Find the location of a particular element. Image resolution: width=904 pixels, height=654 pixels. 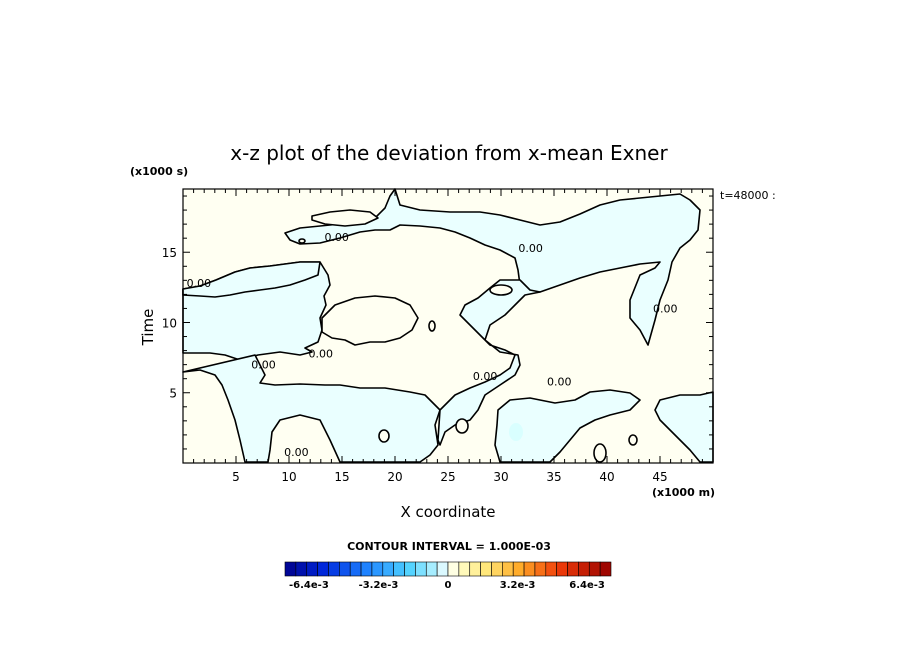

colorbar-tick-label: -6.4e-3 is located at coordinates (309, 585).